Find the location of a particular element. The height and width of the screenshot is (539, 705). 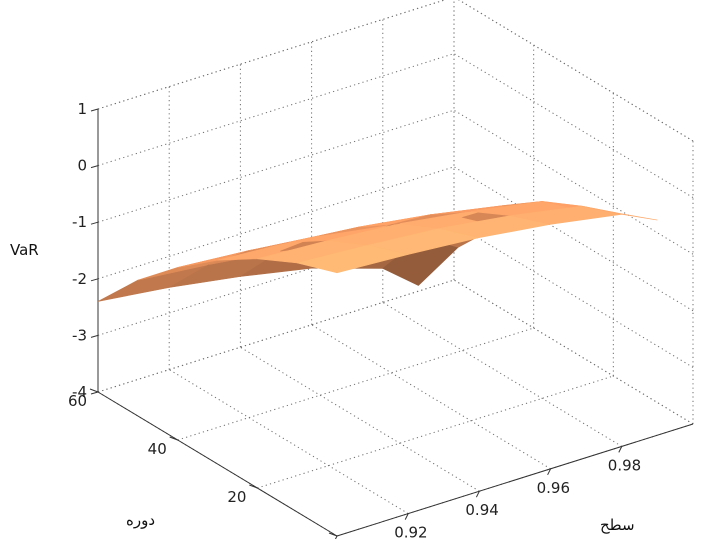

z-tick-label: -3 is located at coordinates (79, 335).